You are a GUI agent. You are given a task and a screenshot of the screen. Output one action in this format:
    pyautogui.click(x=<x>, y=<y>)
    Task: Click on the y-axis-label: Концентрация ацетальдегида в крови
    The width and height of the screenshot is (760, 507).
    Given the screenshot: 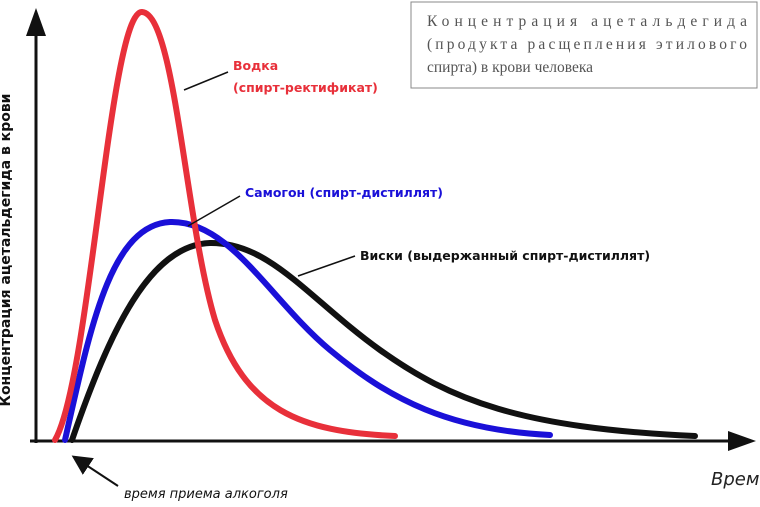 What is the action you would take?
    pyautogui.click(x=7, y=250)
    